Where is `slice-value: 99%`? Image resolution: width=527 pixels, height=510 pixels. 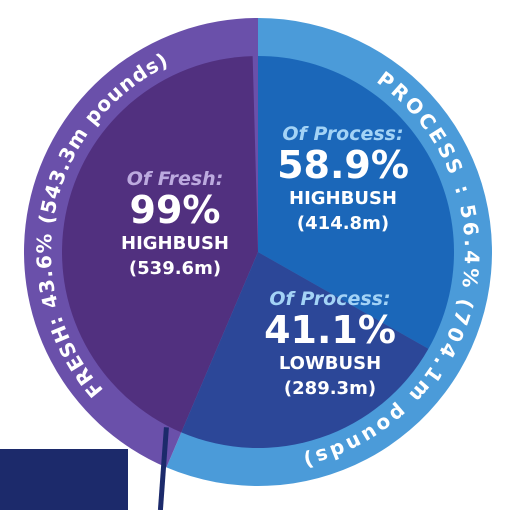
slice-value: 99% is located at coordinates (175, 210).